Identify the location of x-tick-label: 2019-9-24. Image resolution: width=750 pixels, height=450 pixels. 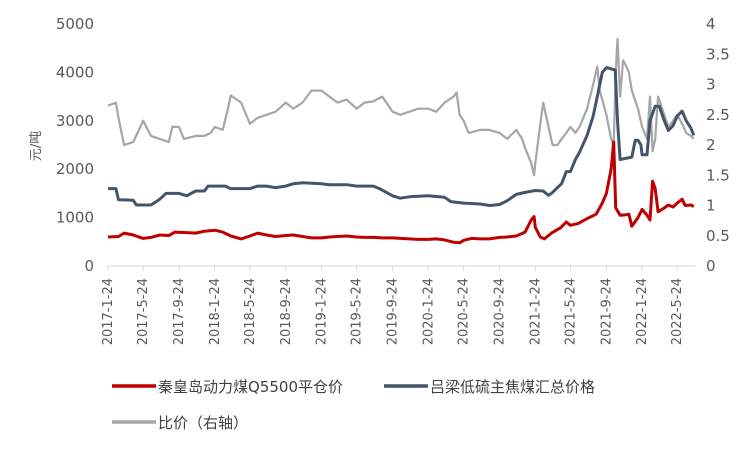
(393, 311).